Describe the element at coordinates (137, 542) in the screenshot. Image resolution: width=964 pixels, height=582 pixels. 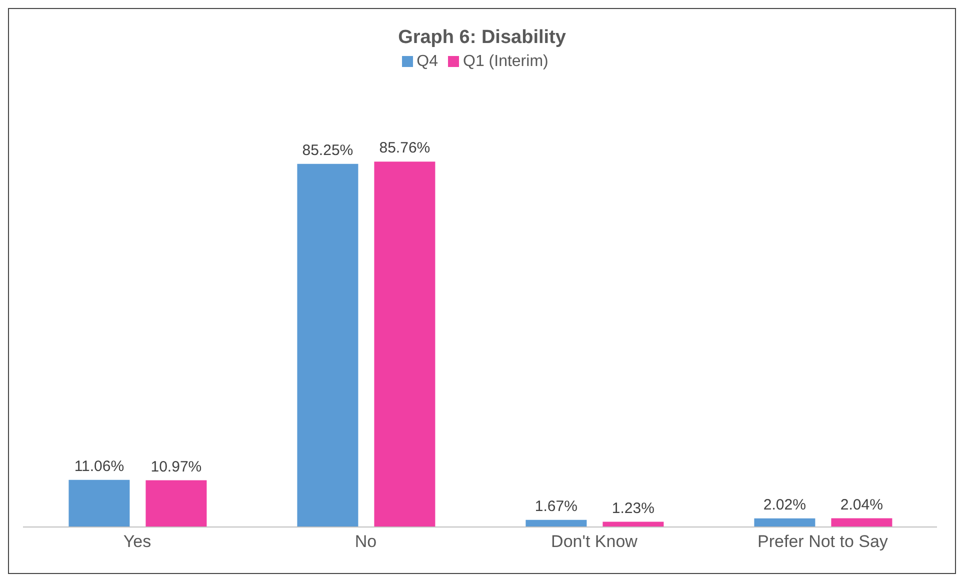
I see `x-tick-label: Yes` at that location.